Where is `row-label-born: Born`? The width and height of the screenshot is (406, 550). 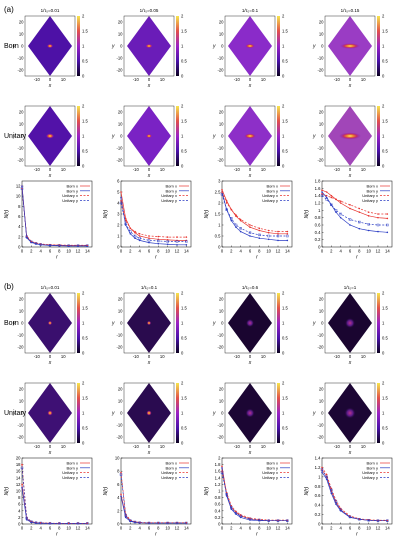 row-label-born: Born is located at coordinates (11, 46).